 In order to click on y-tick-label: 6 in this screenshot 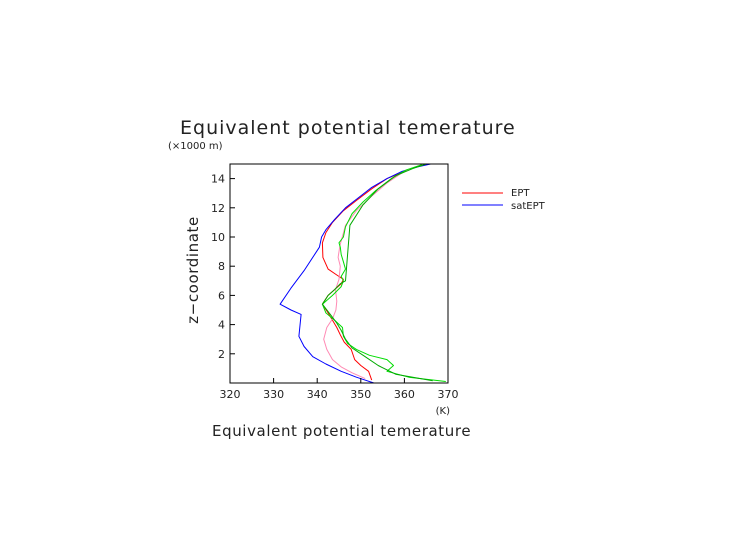, I will do `click(221, 295)`.